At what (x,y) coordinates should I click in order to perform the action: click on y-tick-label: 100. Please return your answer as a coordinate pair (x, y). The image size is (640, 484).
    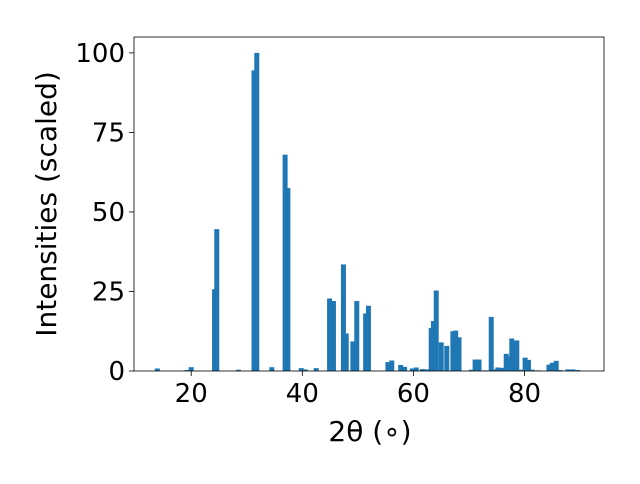
    Looking at the image, I should click on (100, 54).